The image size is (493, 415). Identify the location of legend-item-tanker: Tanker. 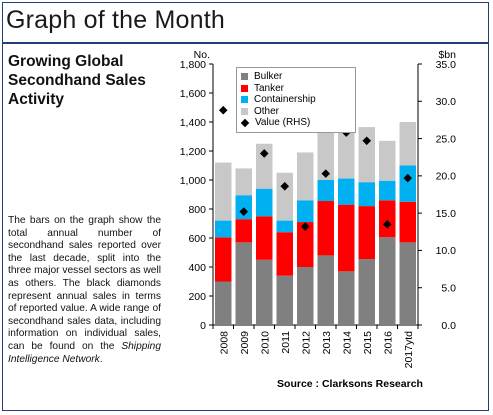
(296, 89).